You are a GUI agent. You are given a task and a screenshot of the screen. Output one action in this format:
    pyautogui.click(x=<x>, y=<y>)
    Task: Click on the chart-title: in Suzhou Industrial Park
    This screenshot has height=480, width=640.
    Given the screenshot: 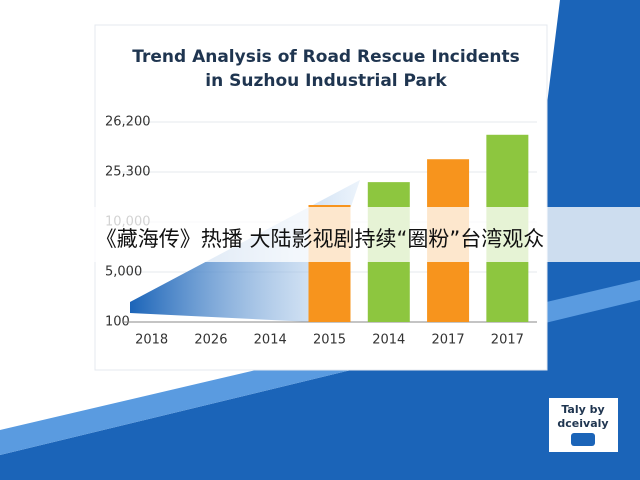 What is the action you would take?
    pyautogui.click(x=326, y=81)
    